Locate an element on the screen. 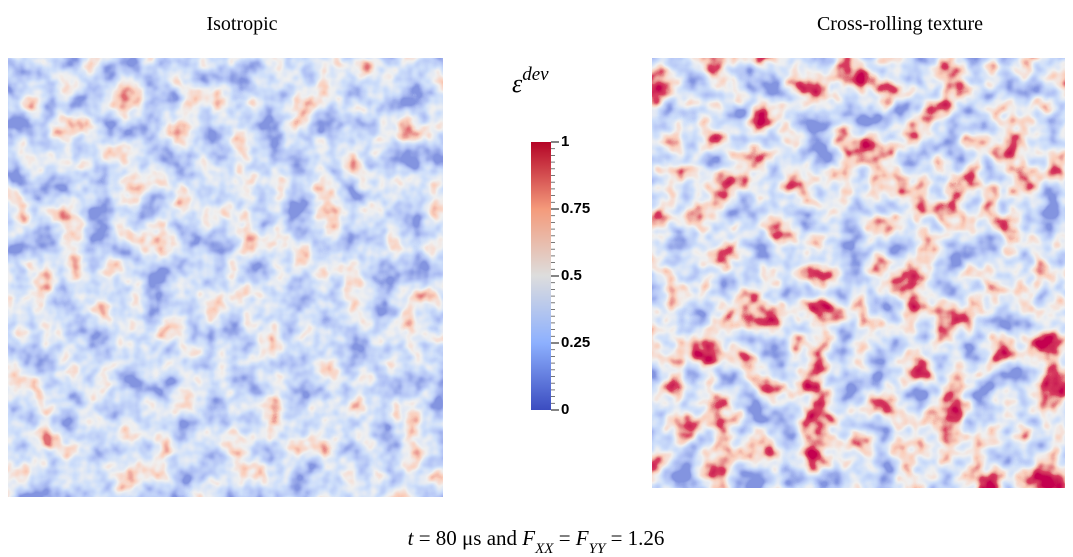 This screenshot has width=1073, height=557. tick-label: 0 is located at coordinates (565, 409).